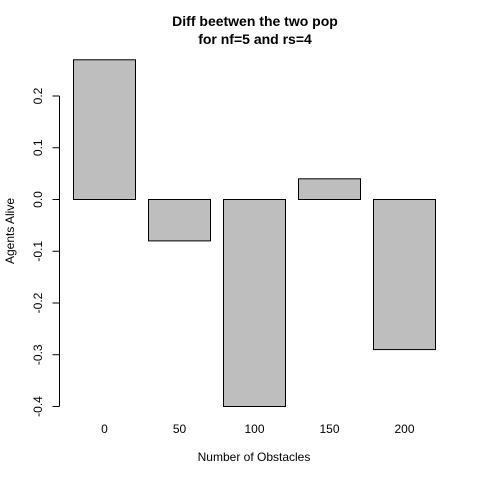 The width and height of the screenshot is (480, 480). What do you see at coordinates (45, 252) in the screenshot?
I see `y-axis: -0.4 -0.3 -0.2 -0.1 0.0 0.1 0.2` at bounding box center [45, 252].